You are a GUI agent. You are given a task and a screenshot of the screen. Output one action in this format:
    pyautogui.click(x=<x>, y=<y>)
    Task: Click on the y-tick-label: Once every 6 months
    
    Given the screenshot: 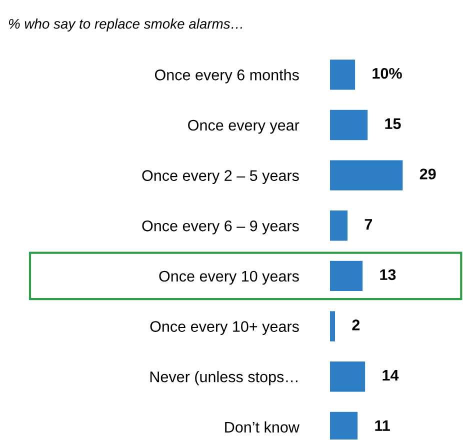 What is the action you would take?
    pyautogui.click(x=226, y=76)
    